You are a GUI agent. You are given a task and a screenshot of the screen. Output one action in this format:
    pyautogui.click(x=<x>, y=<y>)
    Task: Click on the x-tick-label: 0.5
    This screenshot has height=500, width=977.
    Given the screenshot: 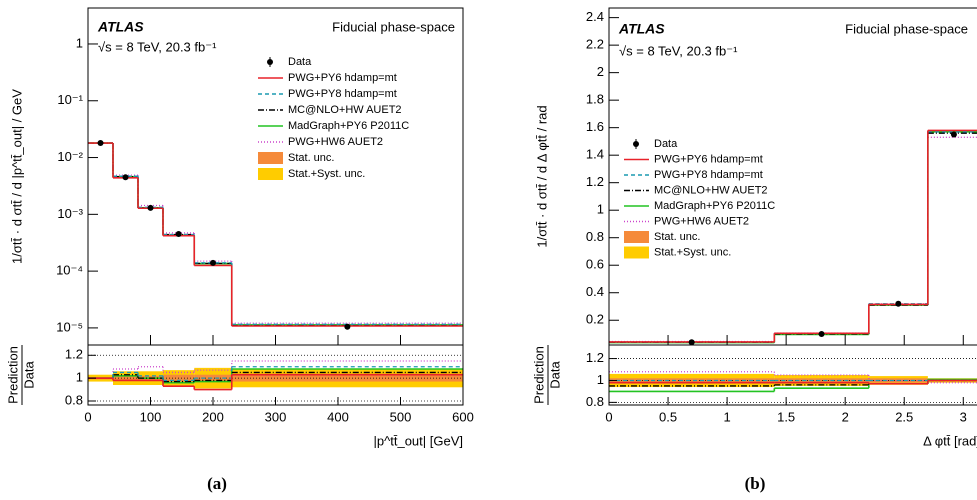 What is the action you would take?
    pyautogui.click(x=668, y=416)
    